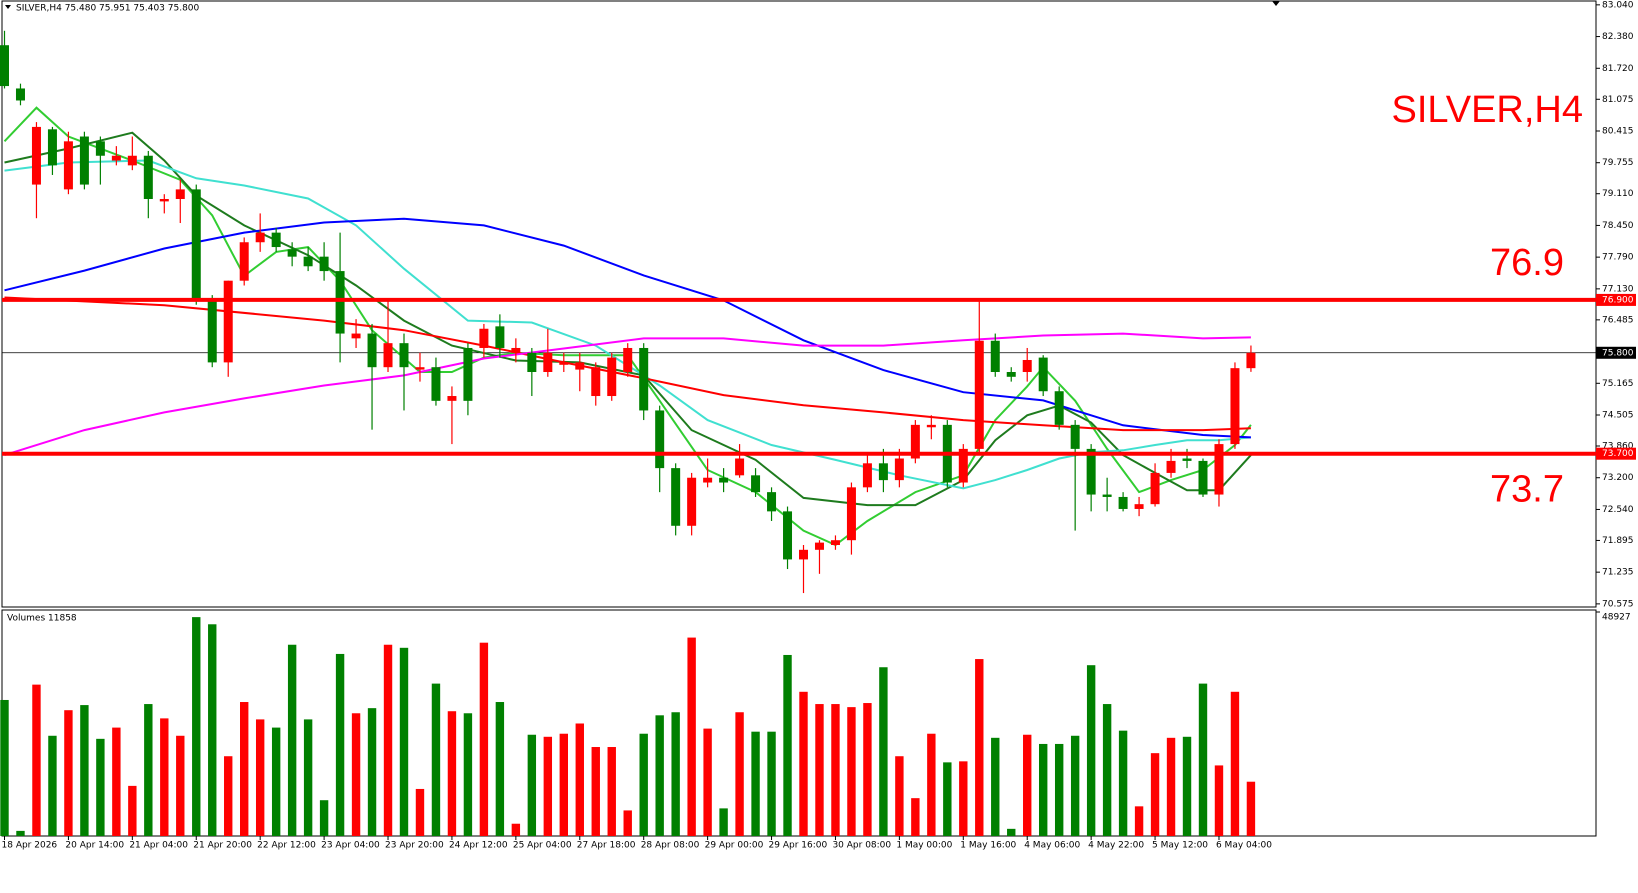 The image size is (1638, 893). I want to click on y-tick-label: 73.200, so click(1618, 478).